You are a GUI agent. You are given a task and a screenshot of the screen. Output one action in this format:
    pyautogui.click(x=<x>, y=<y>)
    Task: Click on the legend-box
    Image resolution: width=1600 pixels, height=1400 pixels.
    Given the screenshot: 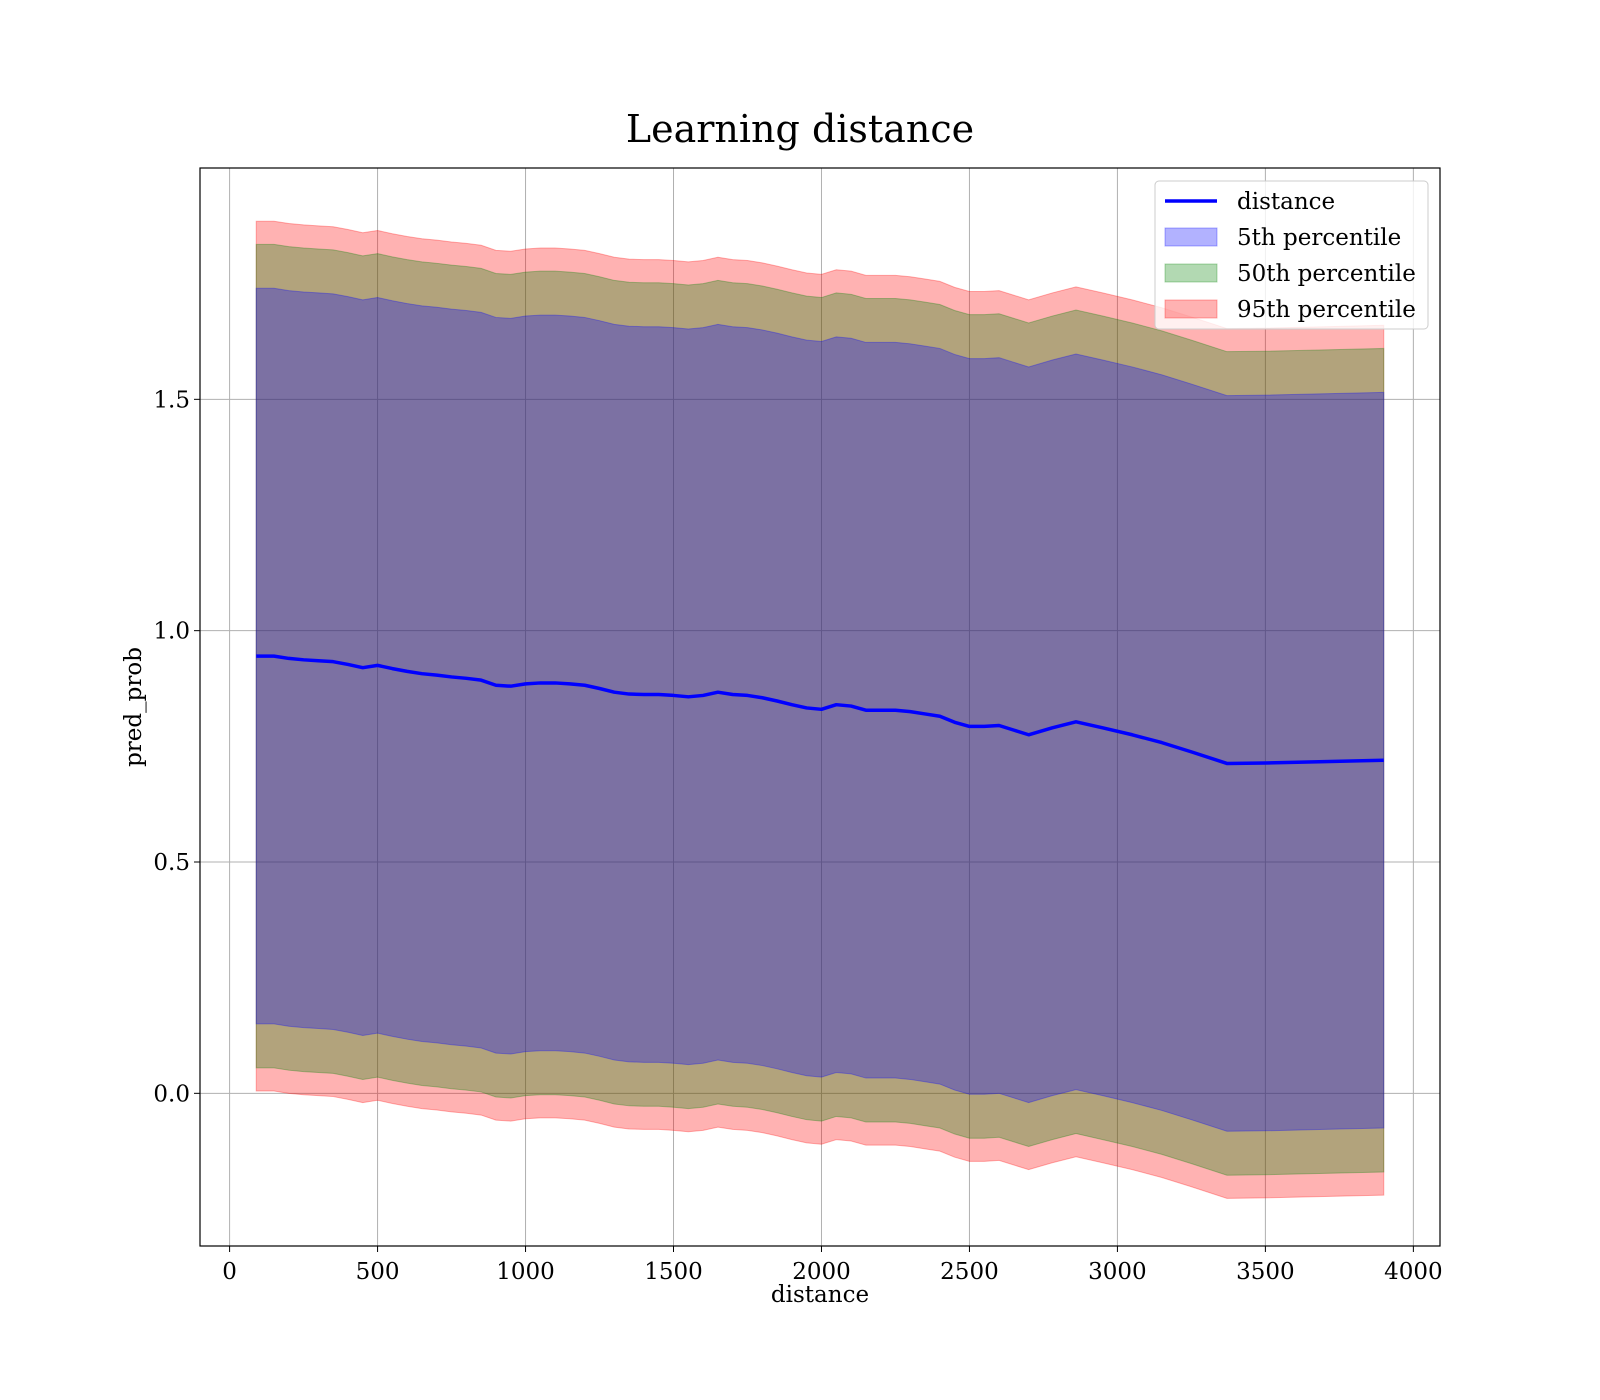 What is the action you would take?
    pyautogui.click(x=1291, y=255)
    